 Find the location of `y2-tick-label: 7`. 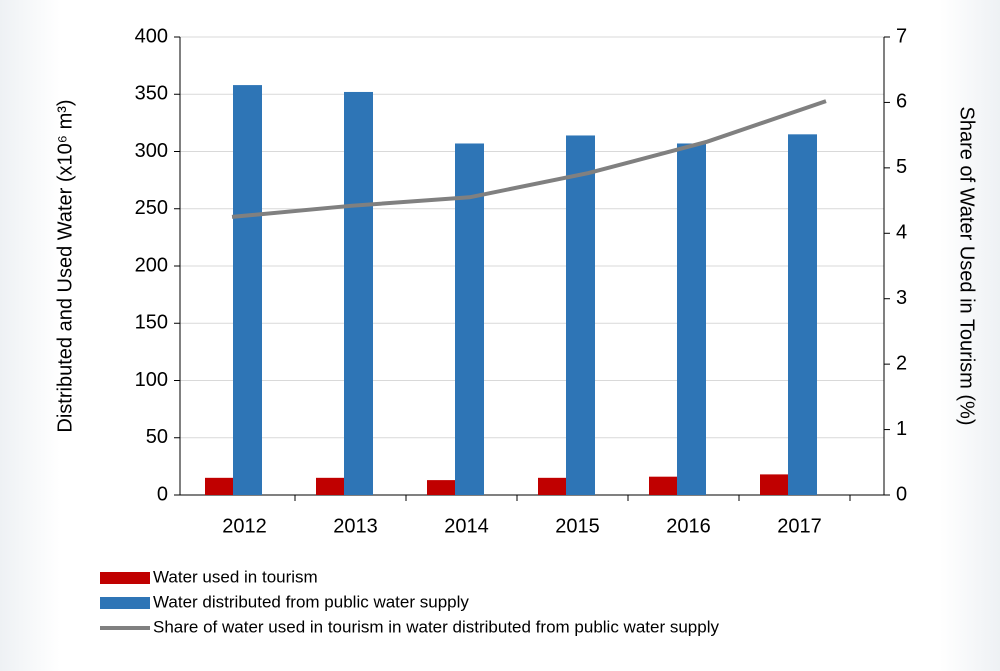

y2-tick-label: 7 is located at coordinates (901, 36).